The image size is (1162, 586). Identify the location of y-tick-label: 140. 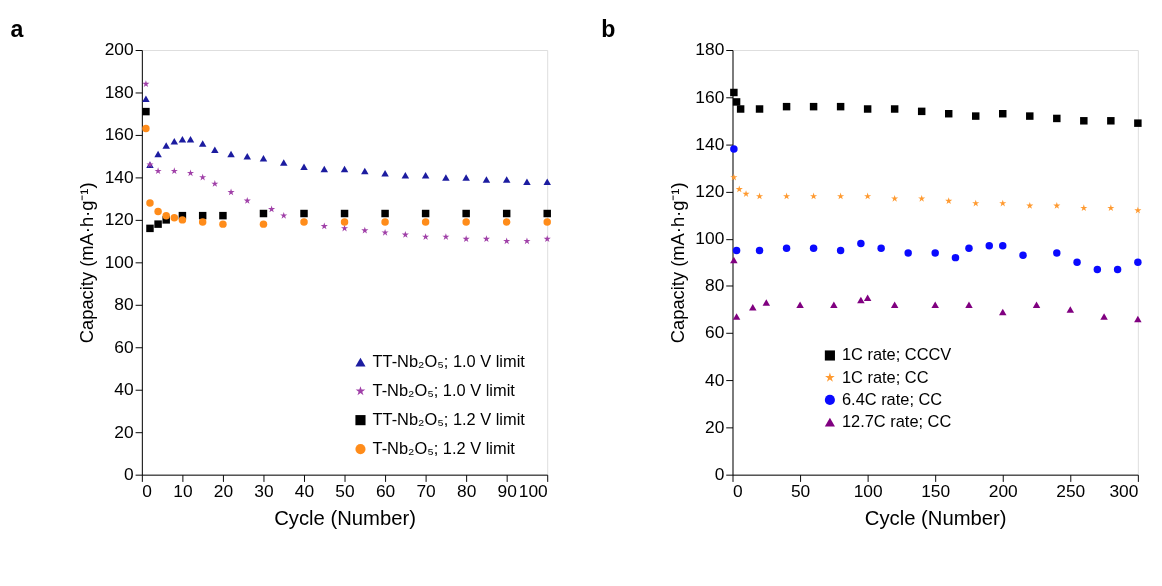
(119, 176).